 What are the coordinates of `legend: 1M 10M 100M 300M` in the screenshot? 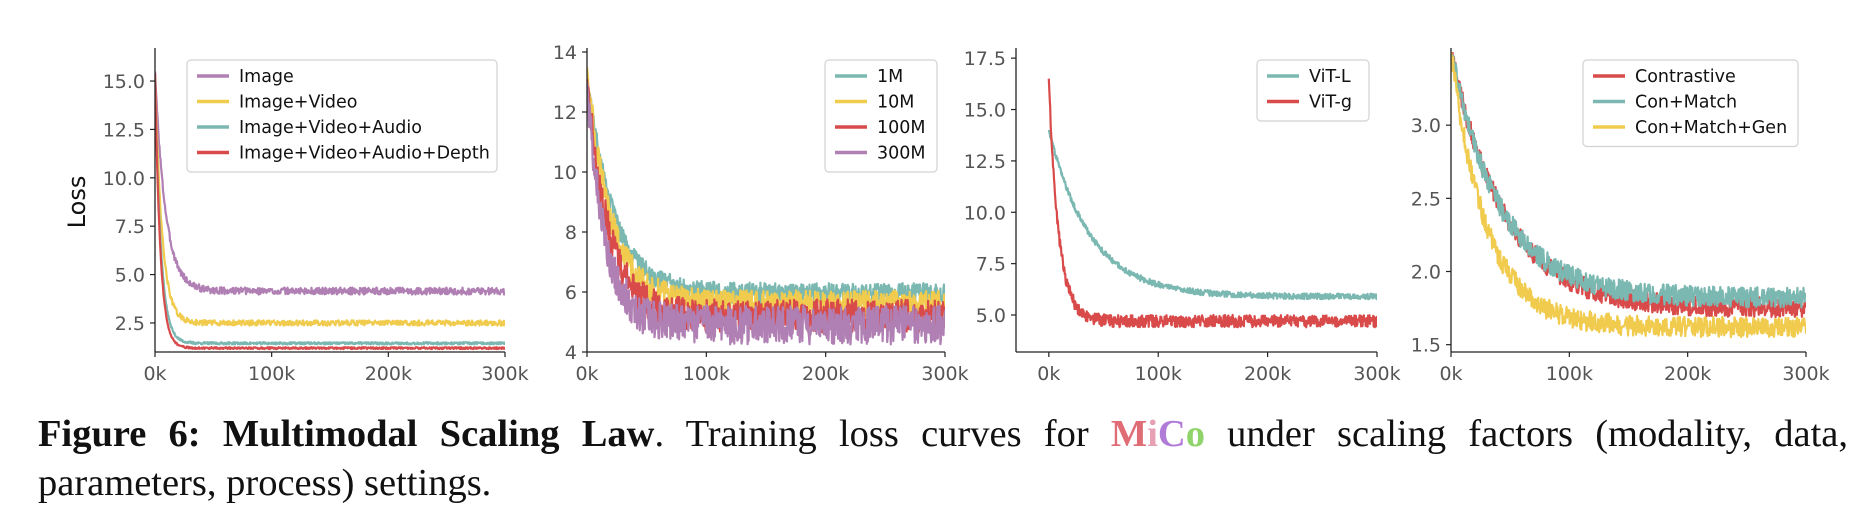 It's located at (881, 116).